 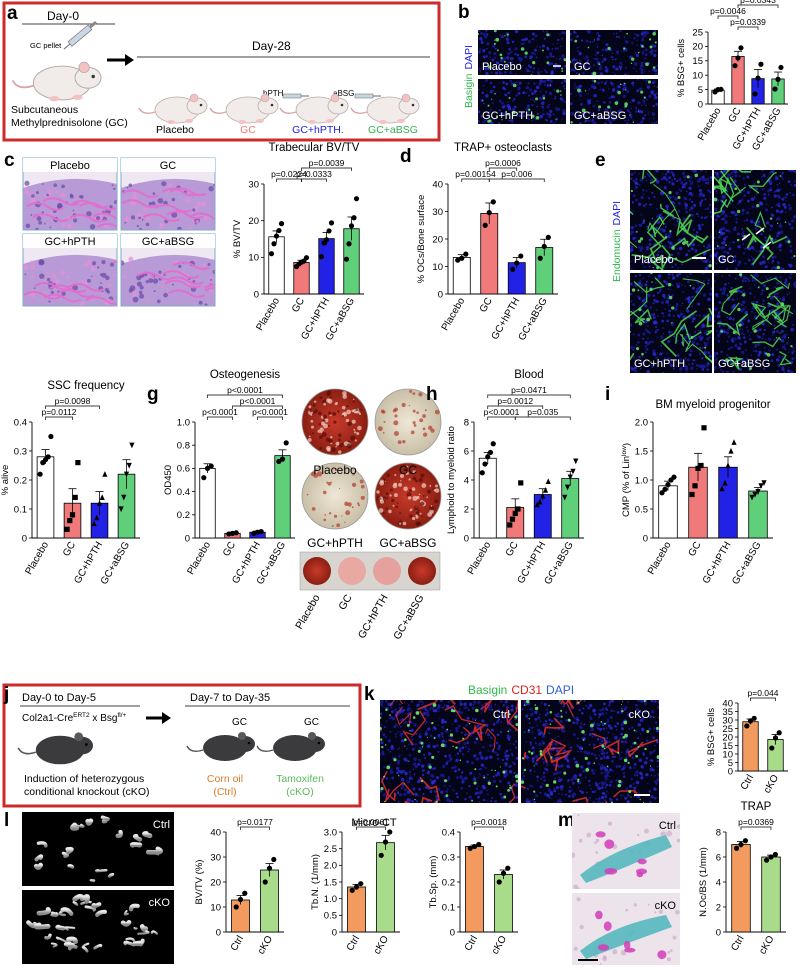 What do you see at coordinates (659, 364) in the screenshot?
I see `tile-label: GC+hPTH` at bounding box center [659, 364].